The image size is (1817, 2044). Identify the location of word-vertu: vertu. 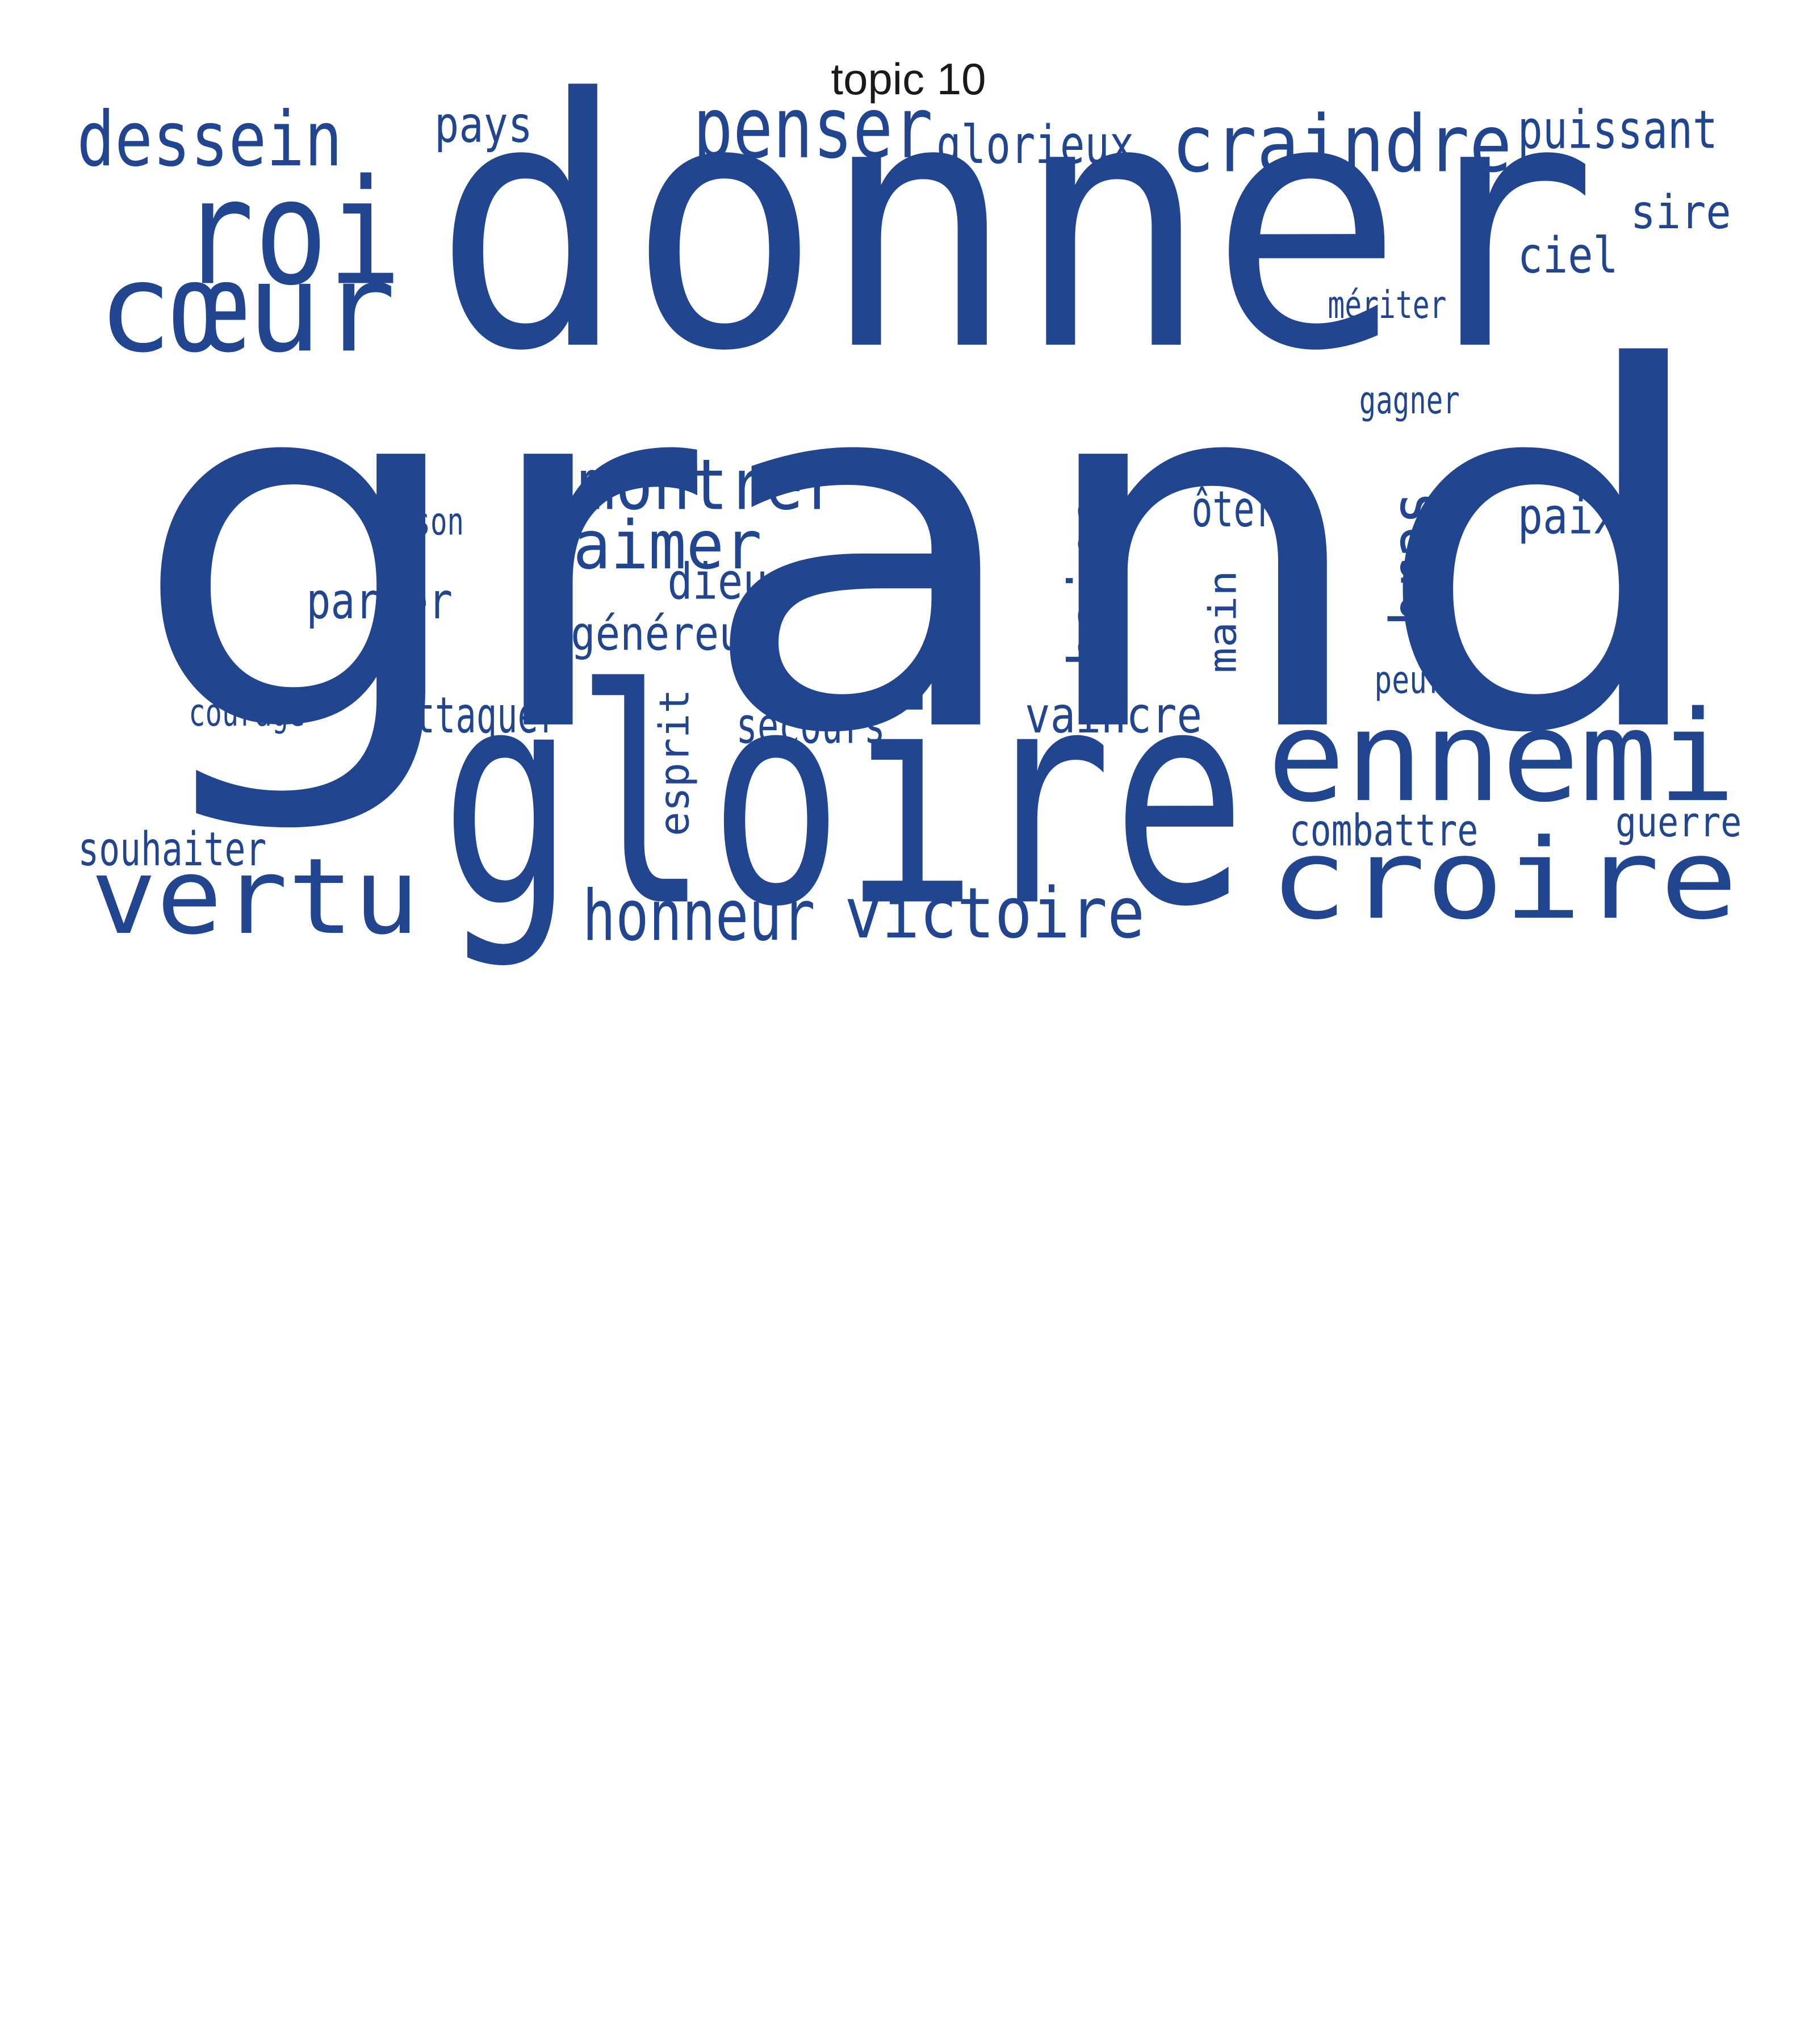
(255, 897).